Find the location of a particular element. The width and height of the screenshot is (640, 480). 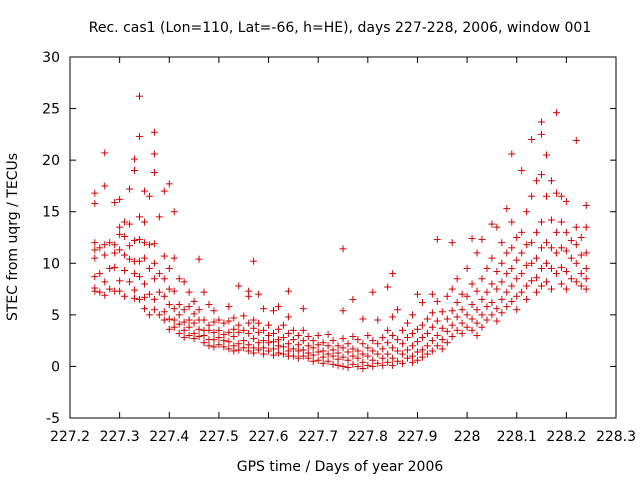

y-tick-label: 0 is located at coordinates (55, 367).